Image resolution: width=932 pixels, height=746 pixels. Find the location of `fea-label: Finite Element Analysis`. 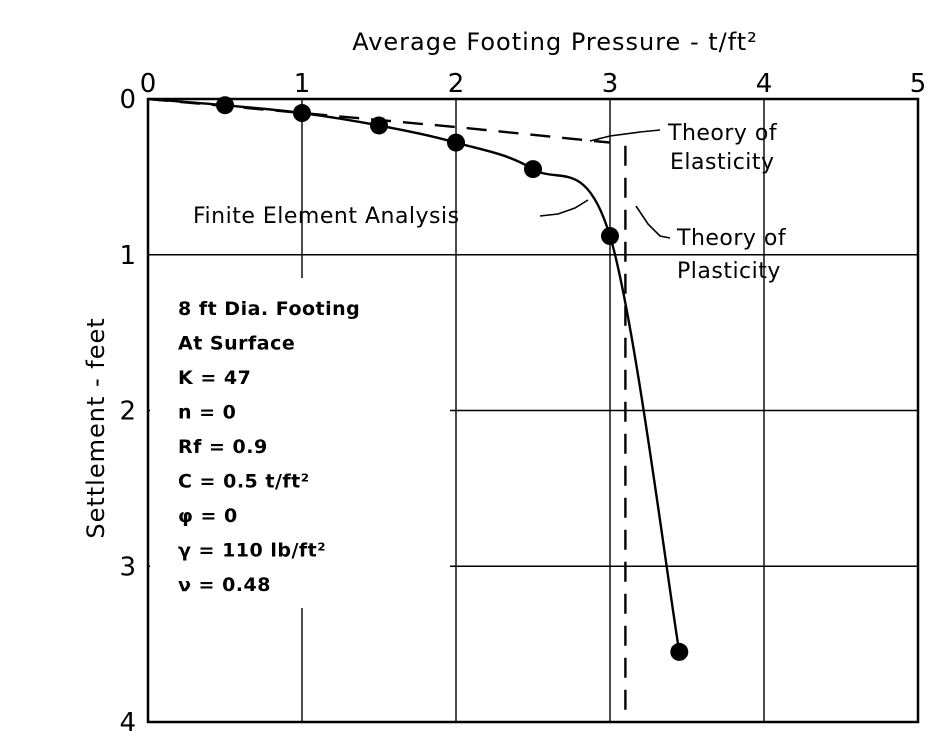

fea-label: Finite Element Analysis is located at coordinates (326, 216).